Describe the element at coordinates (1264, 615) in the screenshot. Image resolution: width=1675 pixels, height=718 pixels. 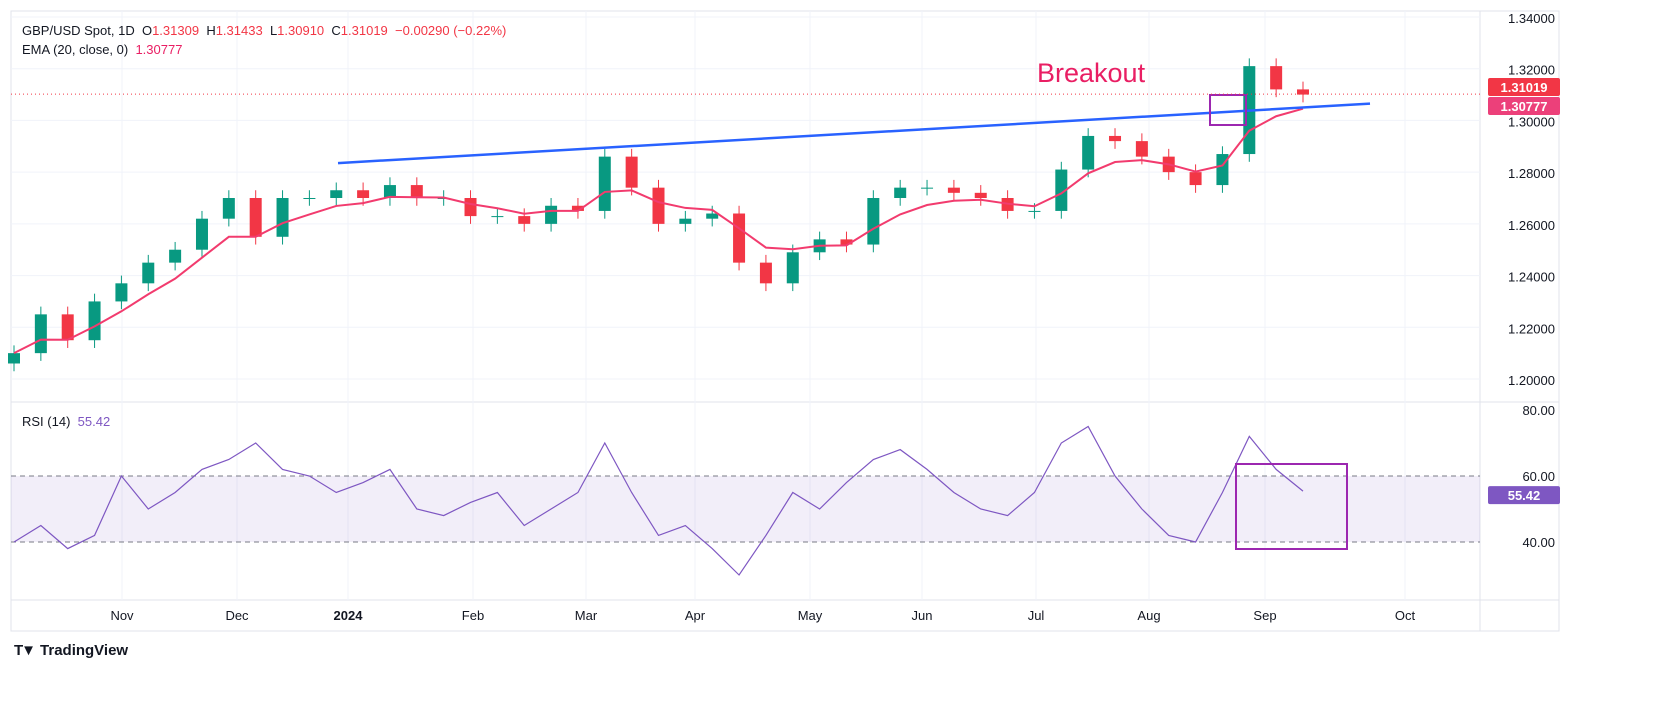
I see `time-tick-label: Sep` at that location.